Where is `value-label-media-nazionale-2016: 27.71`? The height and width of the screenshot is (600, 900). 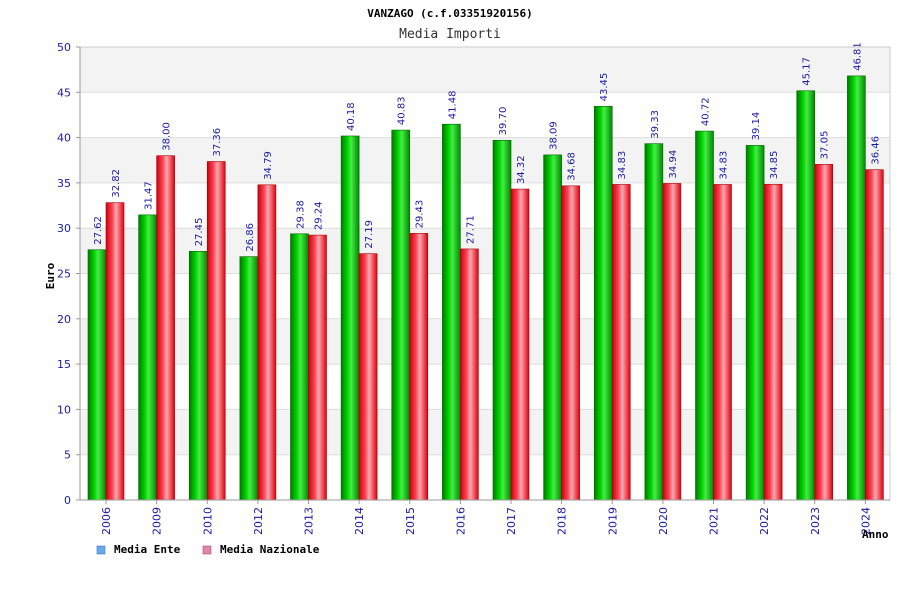 value-label-media-nazionale-2016: 27.71 is located at coordinates (470, 229).